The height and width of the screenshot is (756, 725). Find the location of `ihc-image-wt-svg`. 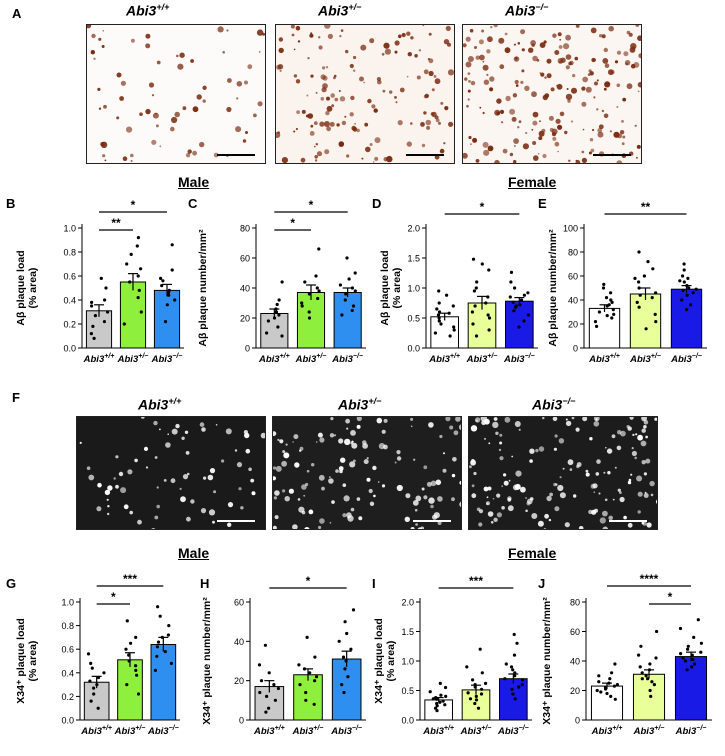

ihc-image-wt-svg is located at coordinates (176, 93).